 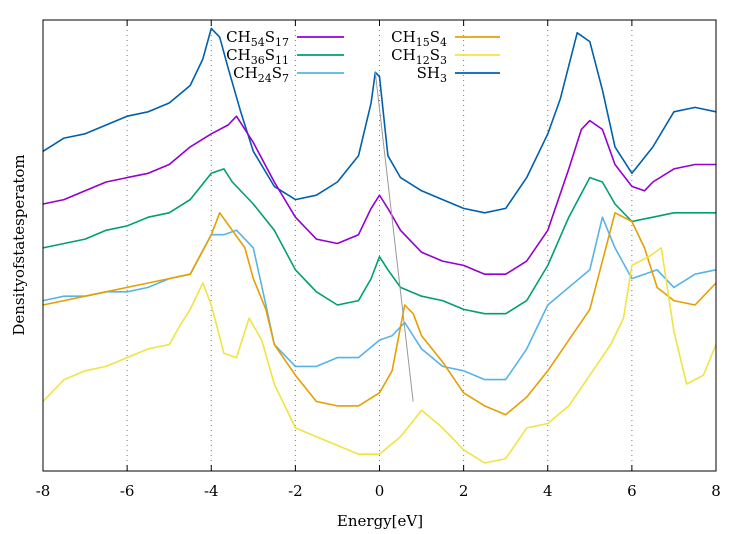 What do you see at coordinates (464, 491) in the screenshot?
I see `x-tick-label: 2` at bounding box center [464, 491].